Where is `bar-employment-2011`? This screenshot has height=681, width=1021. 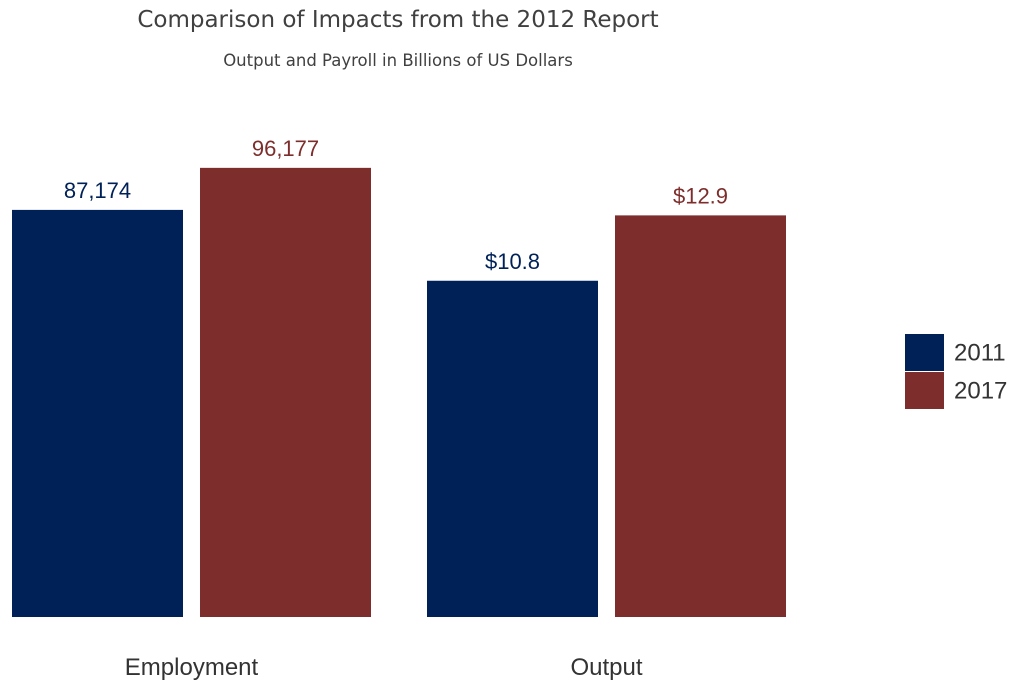 bar-employment-2011 is located at coordinates (97, 413).